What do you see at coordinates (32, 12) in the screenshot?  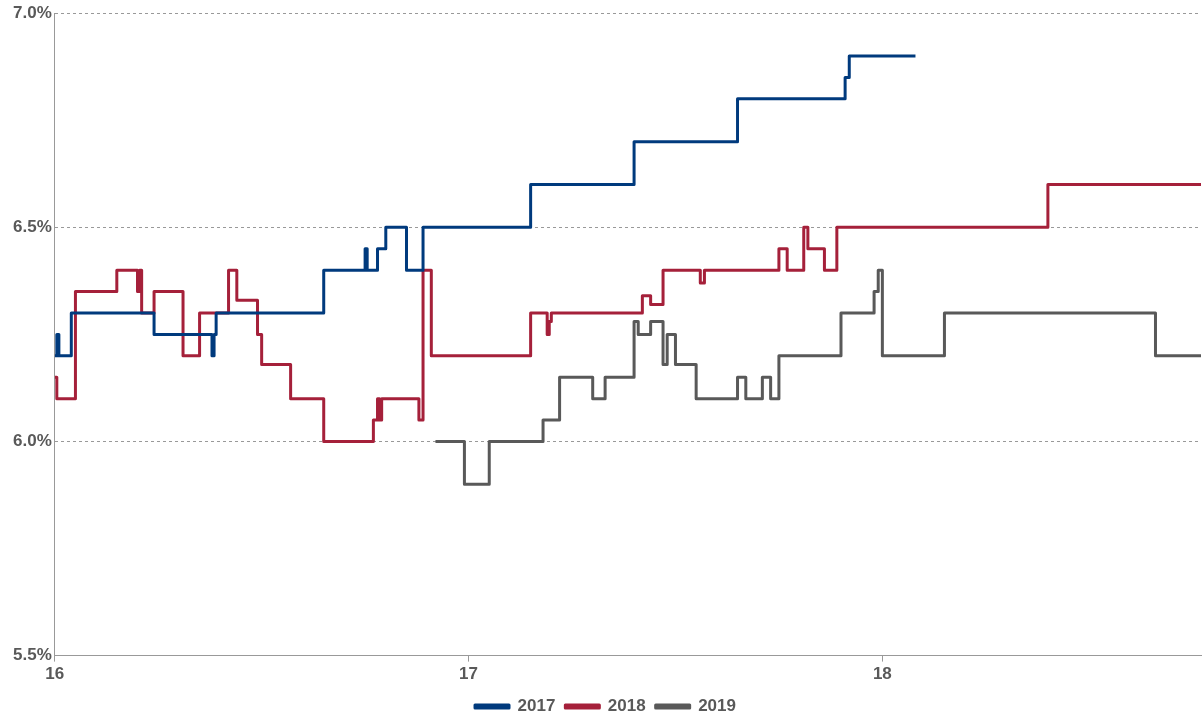 I see `y-tick-label: 7.0%` at bounding box center [32, 12].